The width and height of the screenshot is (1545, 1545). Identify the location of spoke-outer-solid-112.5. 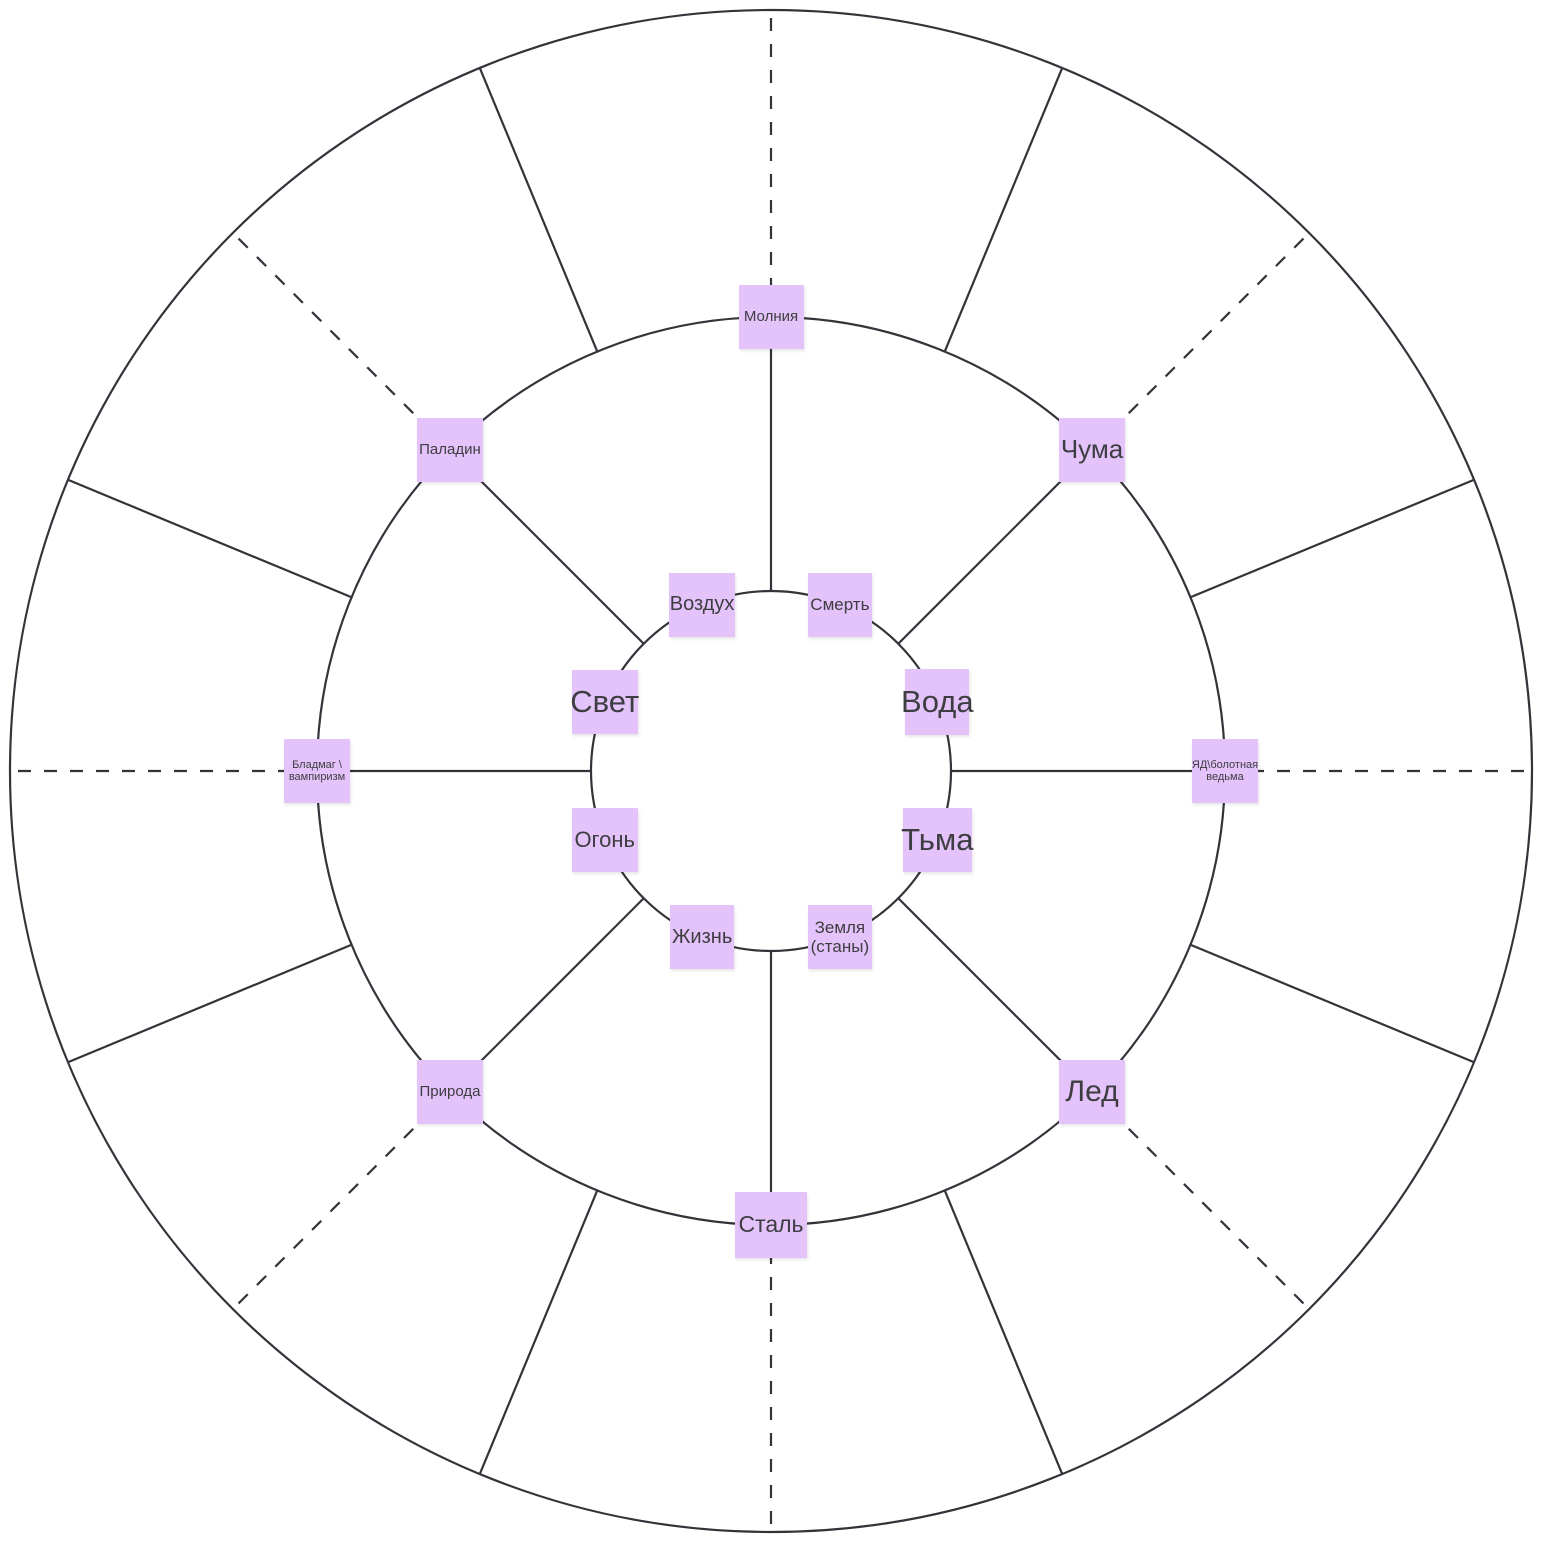
(1332, 1003).